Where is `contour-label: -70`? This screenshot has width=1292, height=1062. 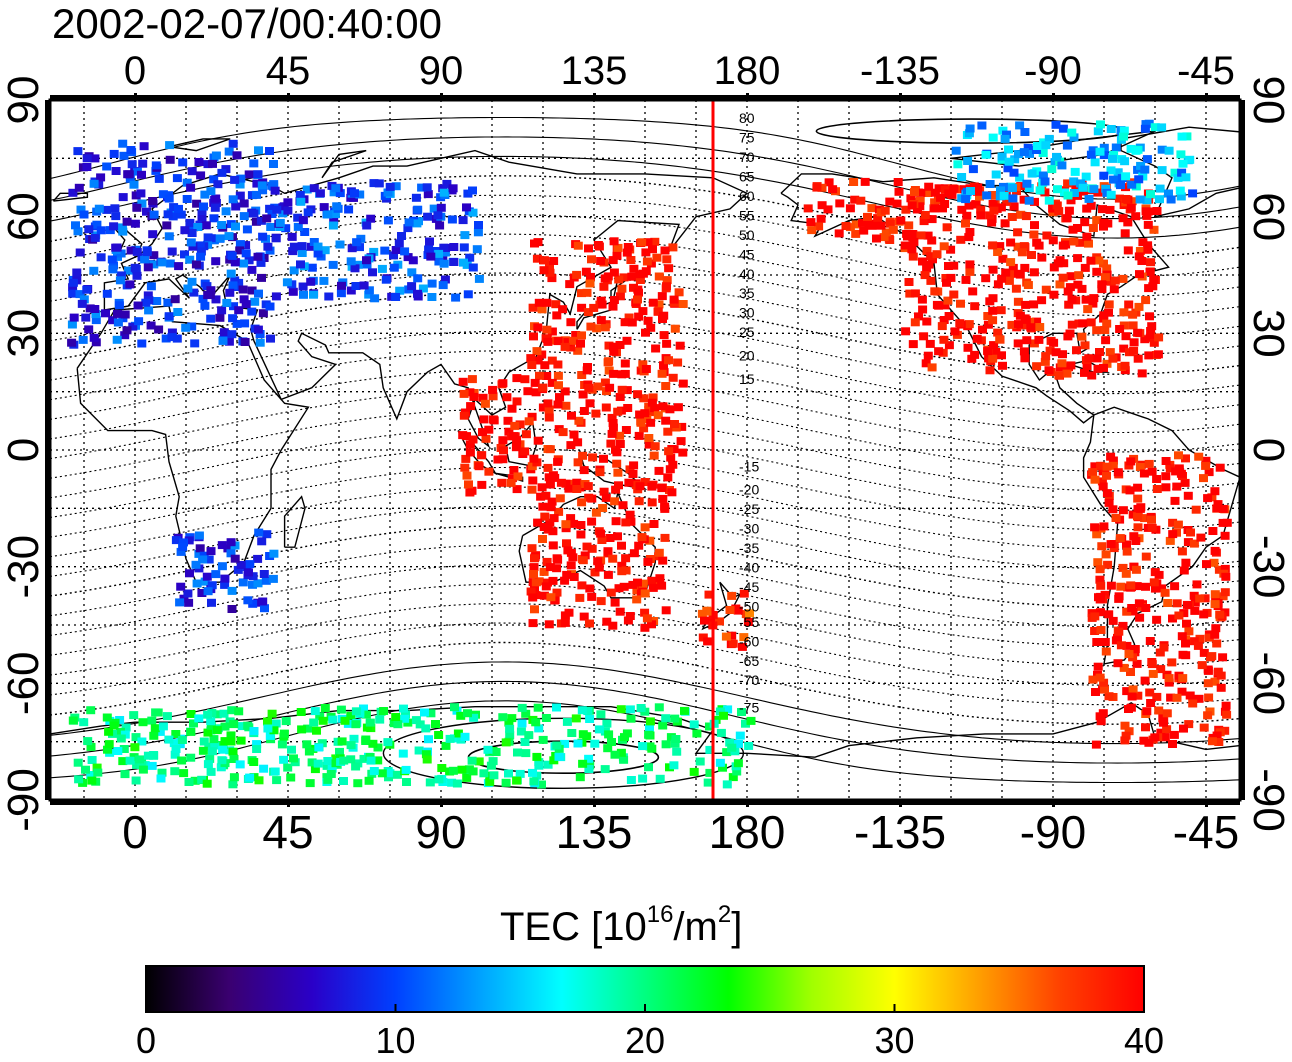
contour-label: -70 is located at coordinates (749, 680).